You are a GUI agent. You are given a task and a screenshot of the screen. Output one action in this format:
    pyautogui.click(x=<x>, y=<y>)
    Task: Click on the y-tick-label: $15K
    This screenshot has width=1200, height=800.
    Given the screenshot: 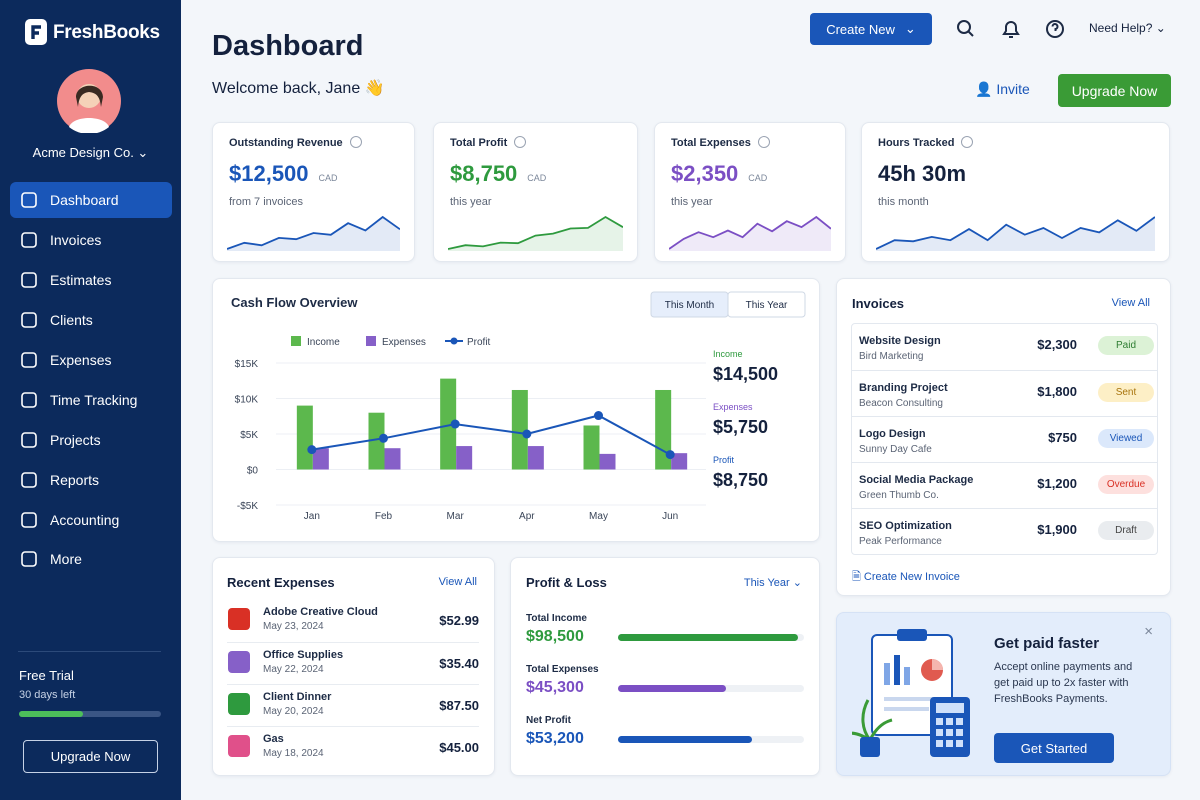 What is the action you would take?
    pyautogui.click(x=247, y=364)
    